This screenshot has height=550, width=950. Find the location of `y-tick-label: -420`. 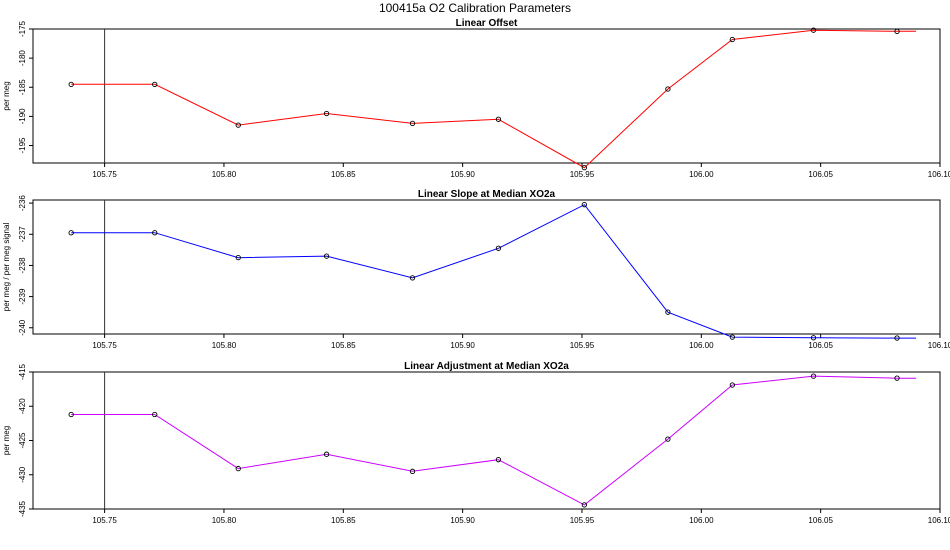

y-tick-label: -420 is located at coordinates (22, 406).